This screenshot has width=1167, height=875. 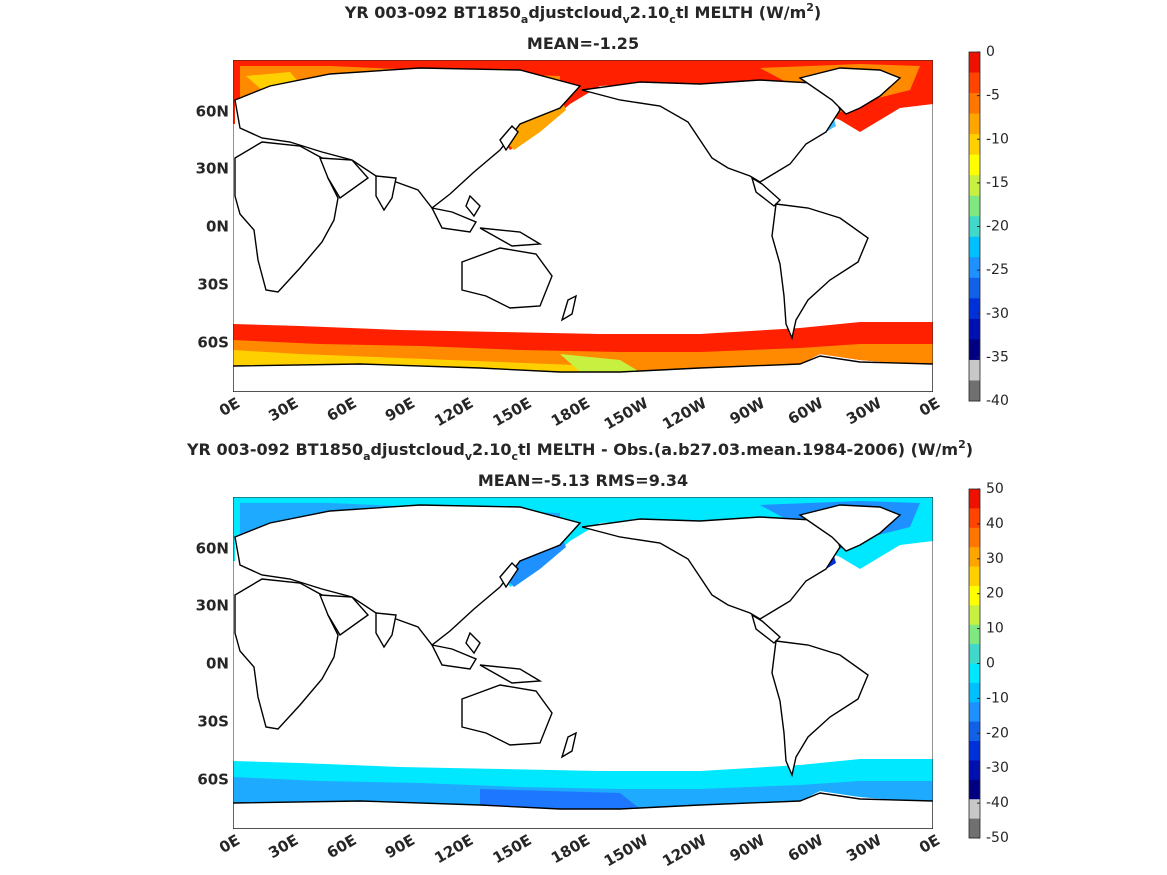 I want to click on colorbar-1: 0 -5 -10 -15 -20 -25 -30 -35 -40, so click(x=988, y=226).